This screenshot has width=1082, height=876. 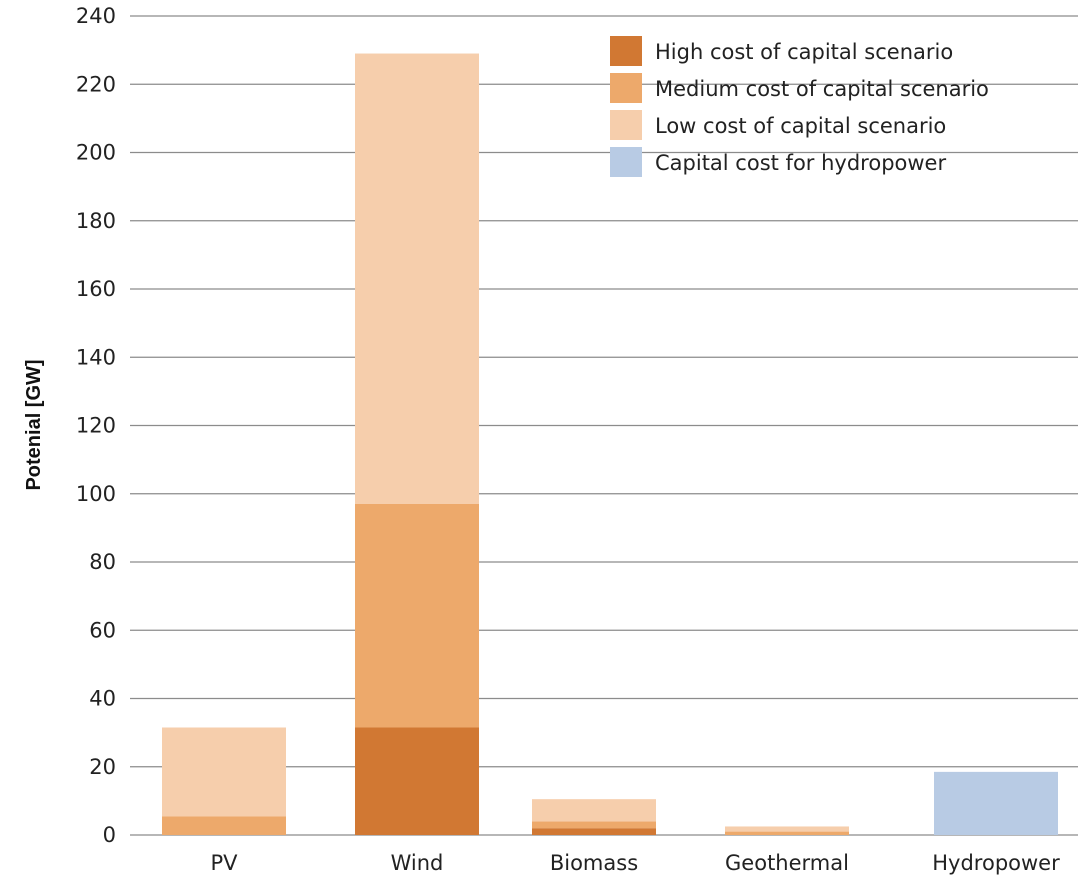 What do you see at coordinates (800, 163) in the screenshot?
I see `legend-label-3: Capital cost for hydropower` at bounding box center [800, 163].